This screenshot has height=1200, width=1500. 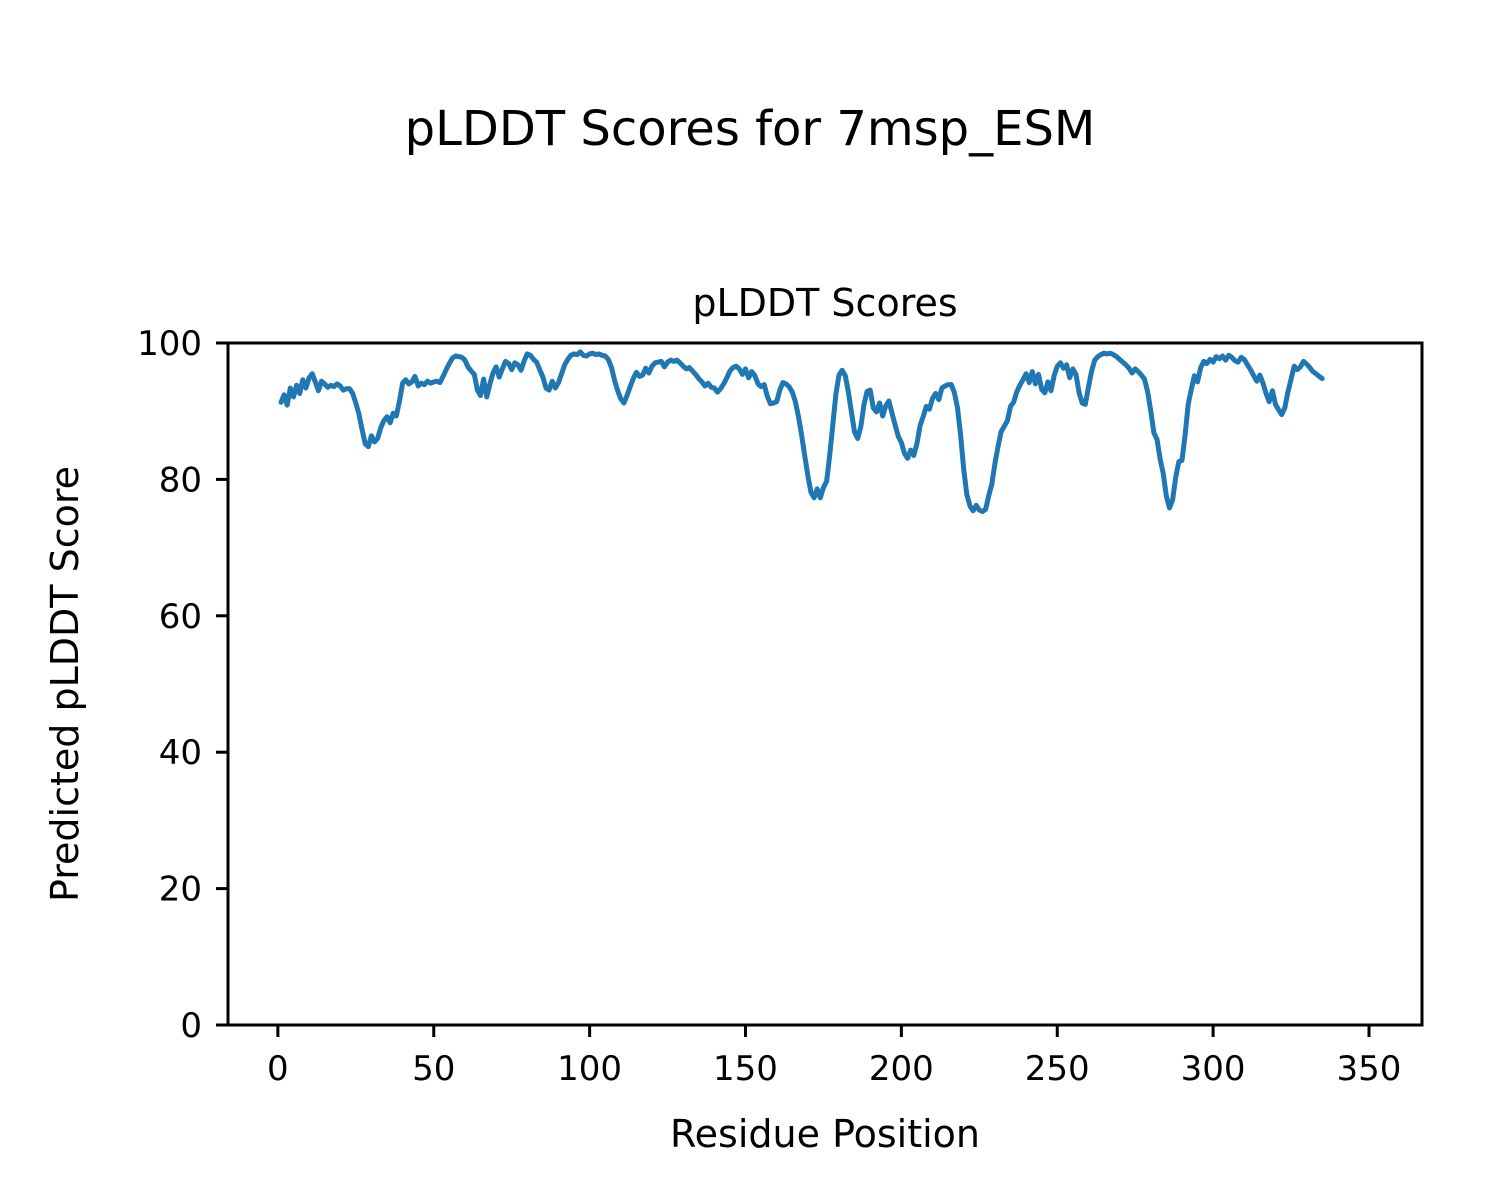 I want to click on y-tick-label: 80, so click(x=180, y=480).